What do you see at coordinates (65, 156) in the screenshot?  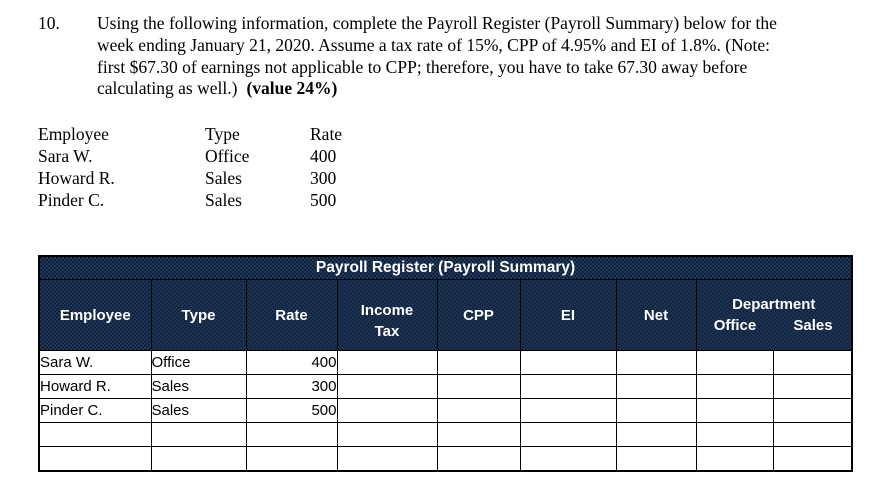 I see `info-employee-name: Sara W.` at bounding box center [65, 156].